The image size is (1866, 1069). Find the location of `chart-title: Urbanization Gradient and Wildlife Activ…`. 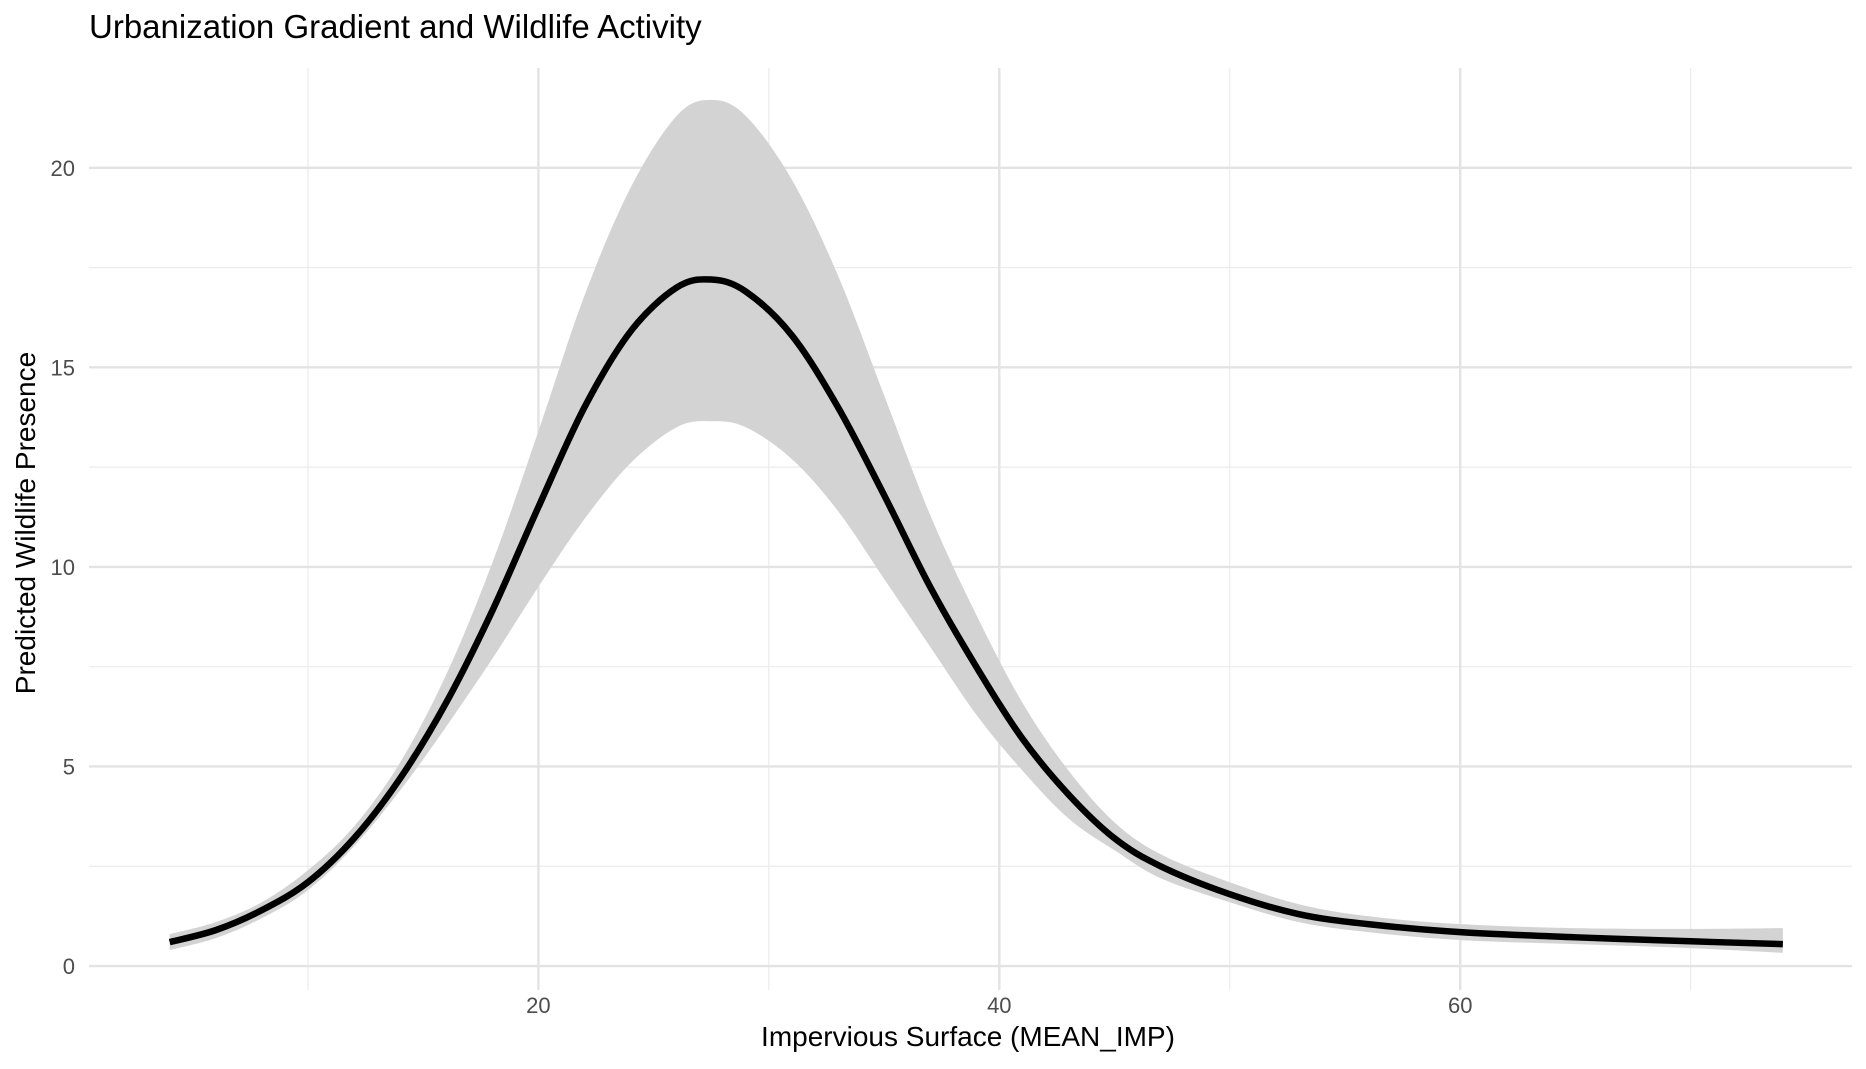

chart-title: Urbanization Gradient and Wildlife Activ… is located at coordinates (395, 26).